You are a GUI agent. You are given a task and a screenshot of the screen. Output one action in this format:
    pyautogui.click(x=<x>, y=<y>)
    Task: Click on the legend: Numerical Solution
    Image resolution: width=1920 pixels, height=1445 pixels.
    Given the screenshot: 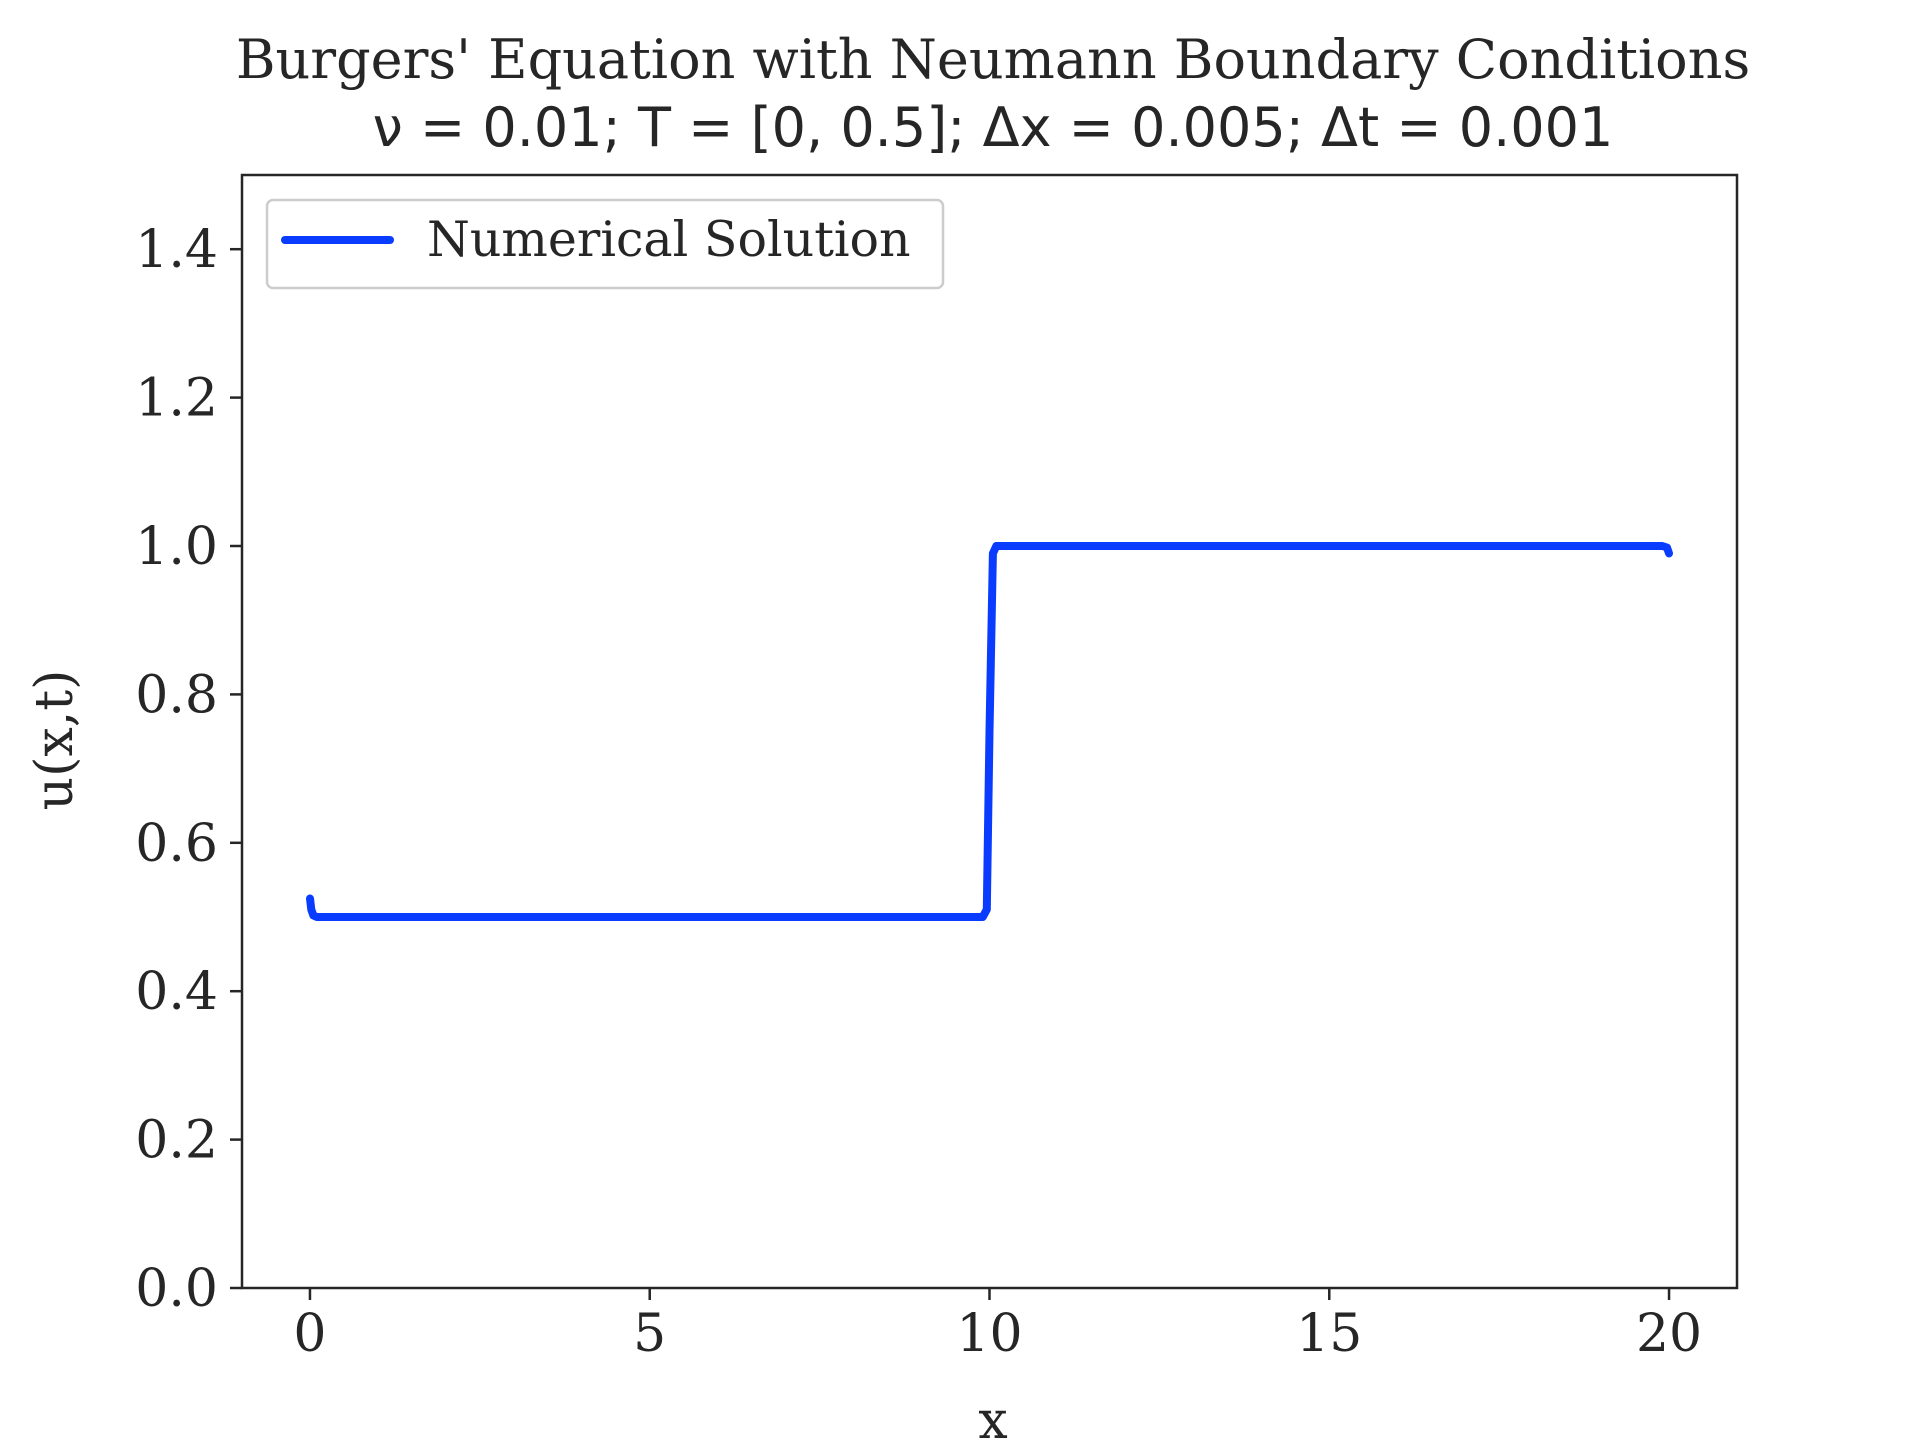 What is the action you would take?
    pyautogui.click(x=605, y=244)
    